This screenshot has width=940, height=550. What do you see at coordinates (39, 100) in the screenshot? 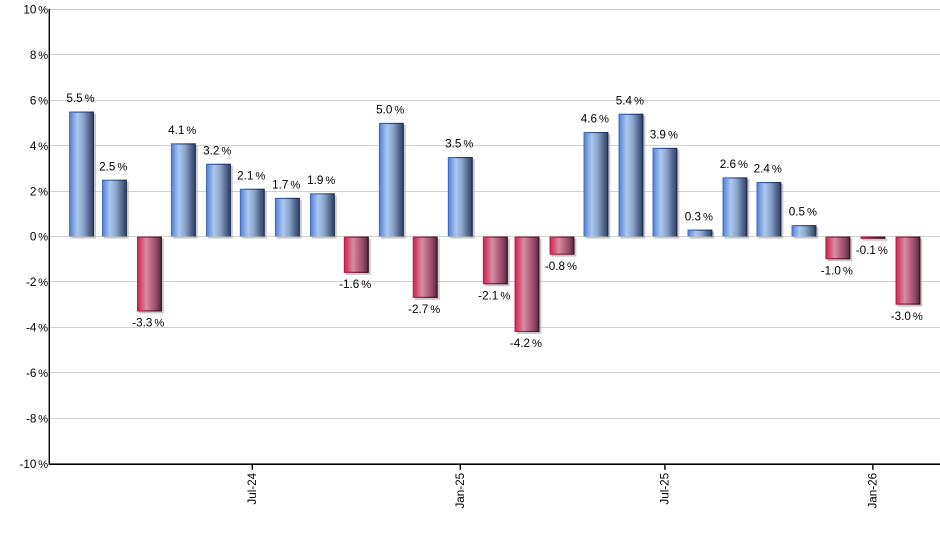
I see `svg-text: 6%` at bounding box center [39, 100].